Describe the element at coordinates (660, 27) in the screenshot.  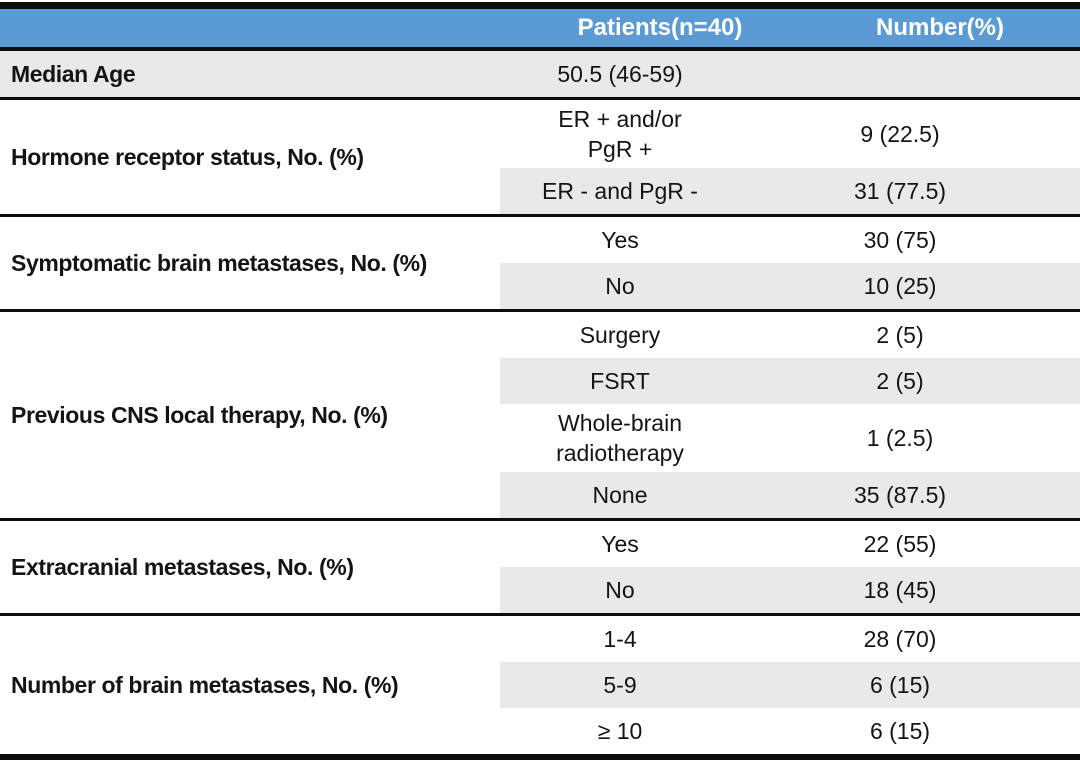
I see `header-patients-column: Patients(n=40)` at that location.